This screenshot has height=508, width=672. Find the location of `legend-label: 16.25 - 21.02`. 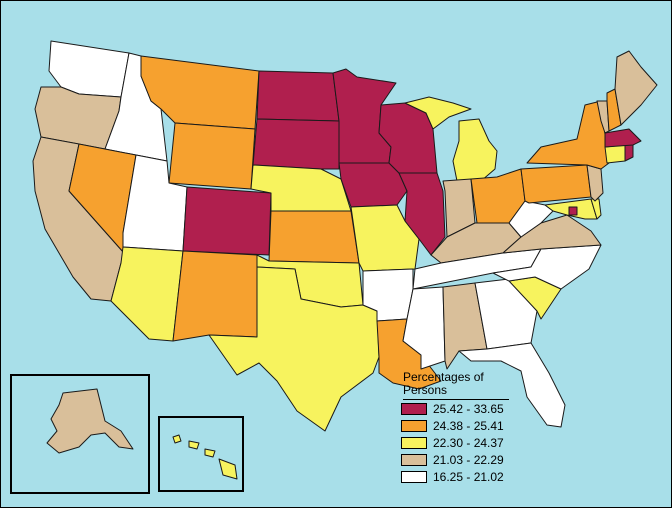

legend-label: 16.25 - 21.02 is located at coordinates (468, 477).